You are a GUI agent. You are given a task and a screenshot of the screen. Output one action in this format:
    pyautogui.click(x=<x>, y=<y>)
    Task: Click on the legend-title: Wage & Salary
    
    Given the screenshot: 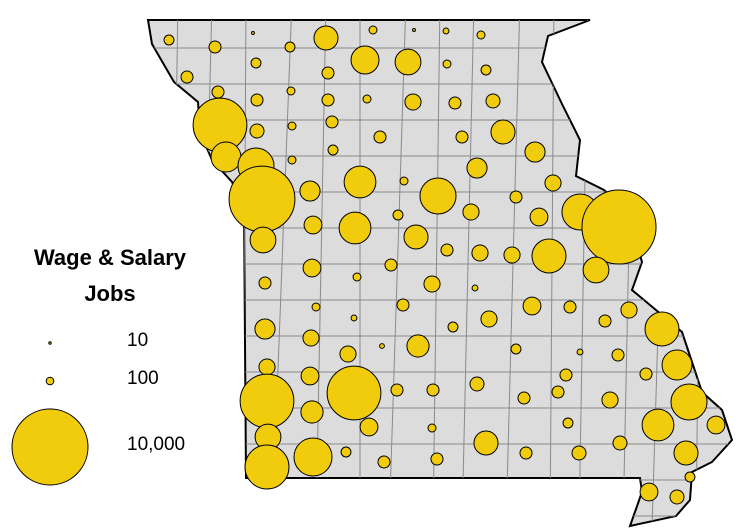 What is the action you would take?
    pyautogui.click(x=110, y=257)
    